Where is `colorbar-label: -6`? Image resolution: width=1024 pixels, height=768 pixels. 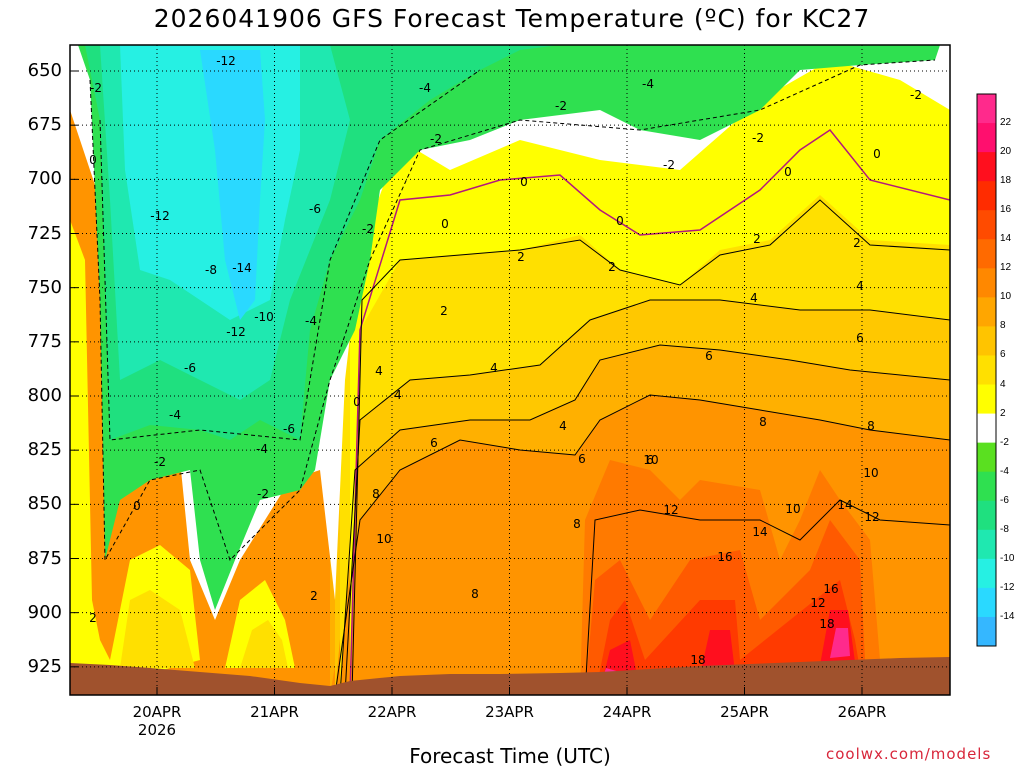 colorbar-label: -6 is located at coordinates (1004, 500).